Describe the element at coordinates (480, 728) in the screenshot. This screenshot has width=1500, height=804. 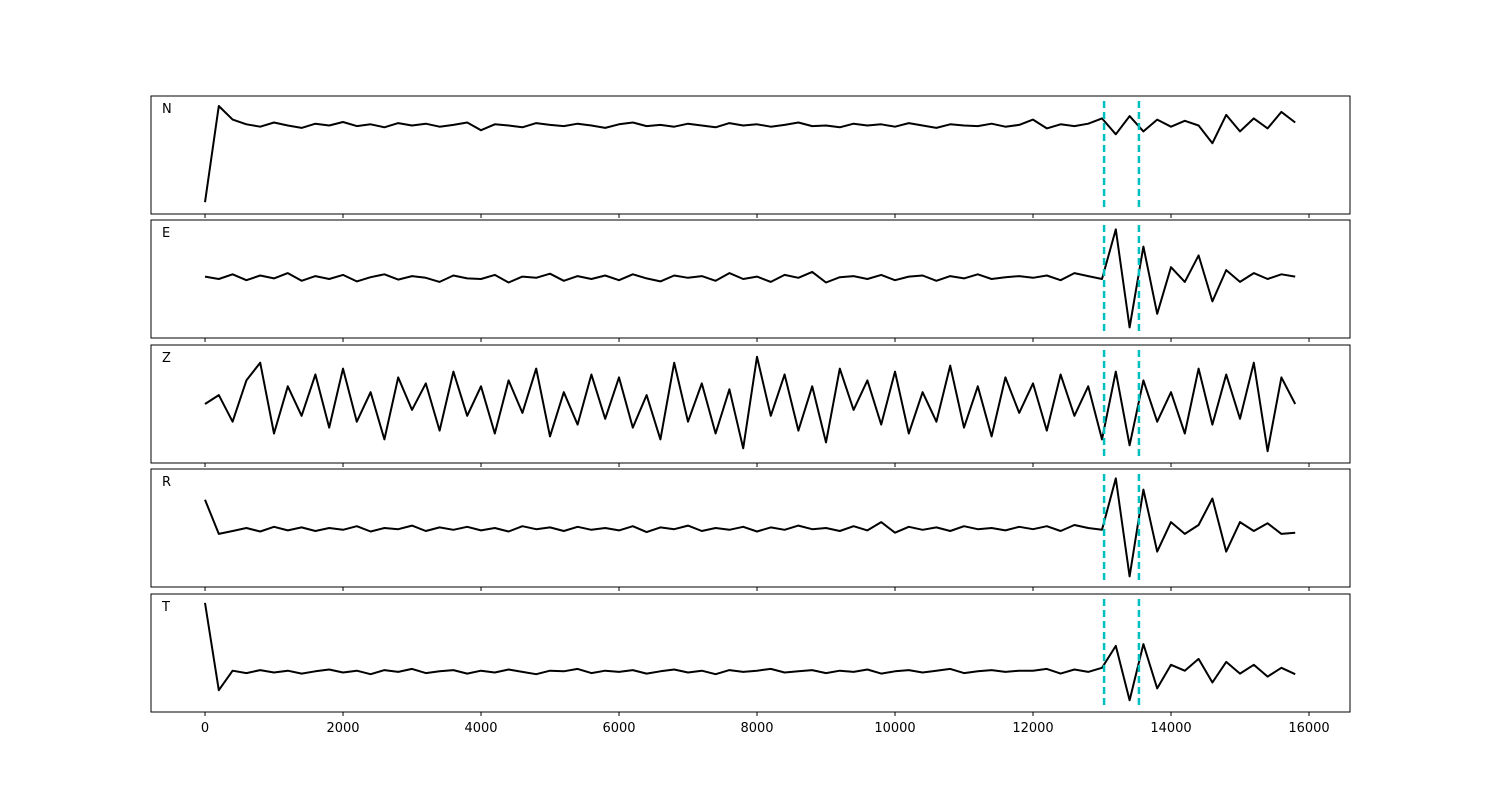
I see `x-tick-label: 4000` at that location.